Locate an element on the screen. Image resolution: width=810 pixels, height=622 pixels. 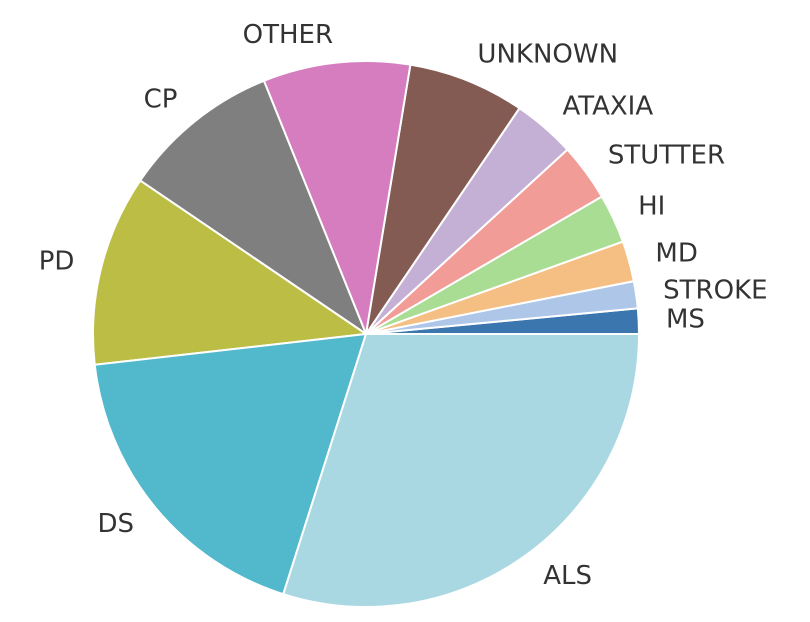
slice-label: PD is located at coordinates (57, 262).